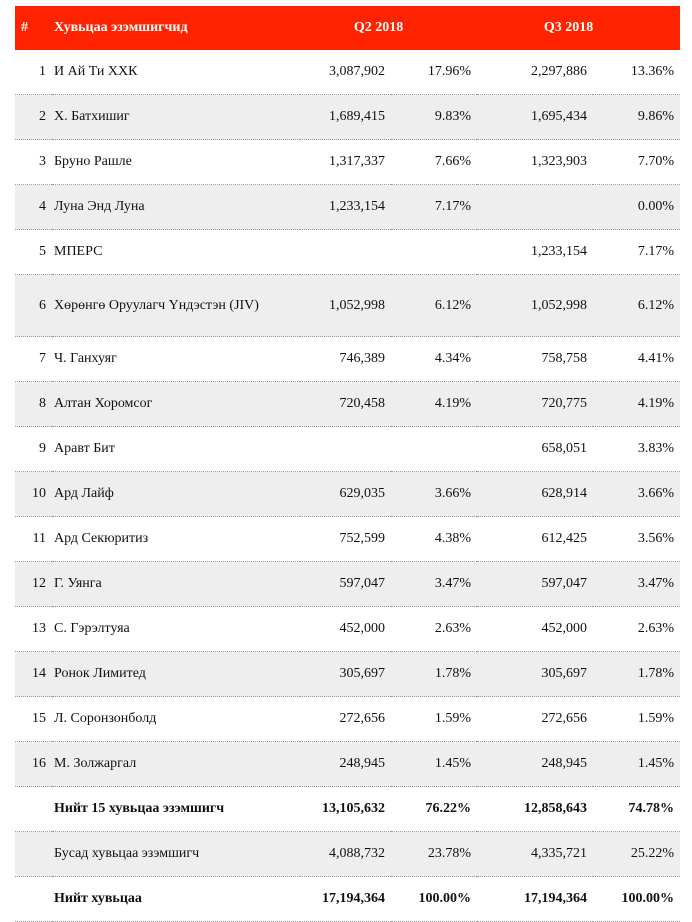 The width and height of the screenshot is (692, 922). I want to click on q2-shares, so click(345, 252).